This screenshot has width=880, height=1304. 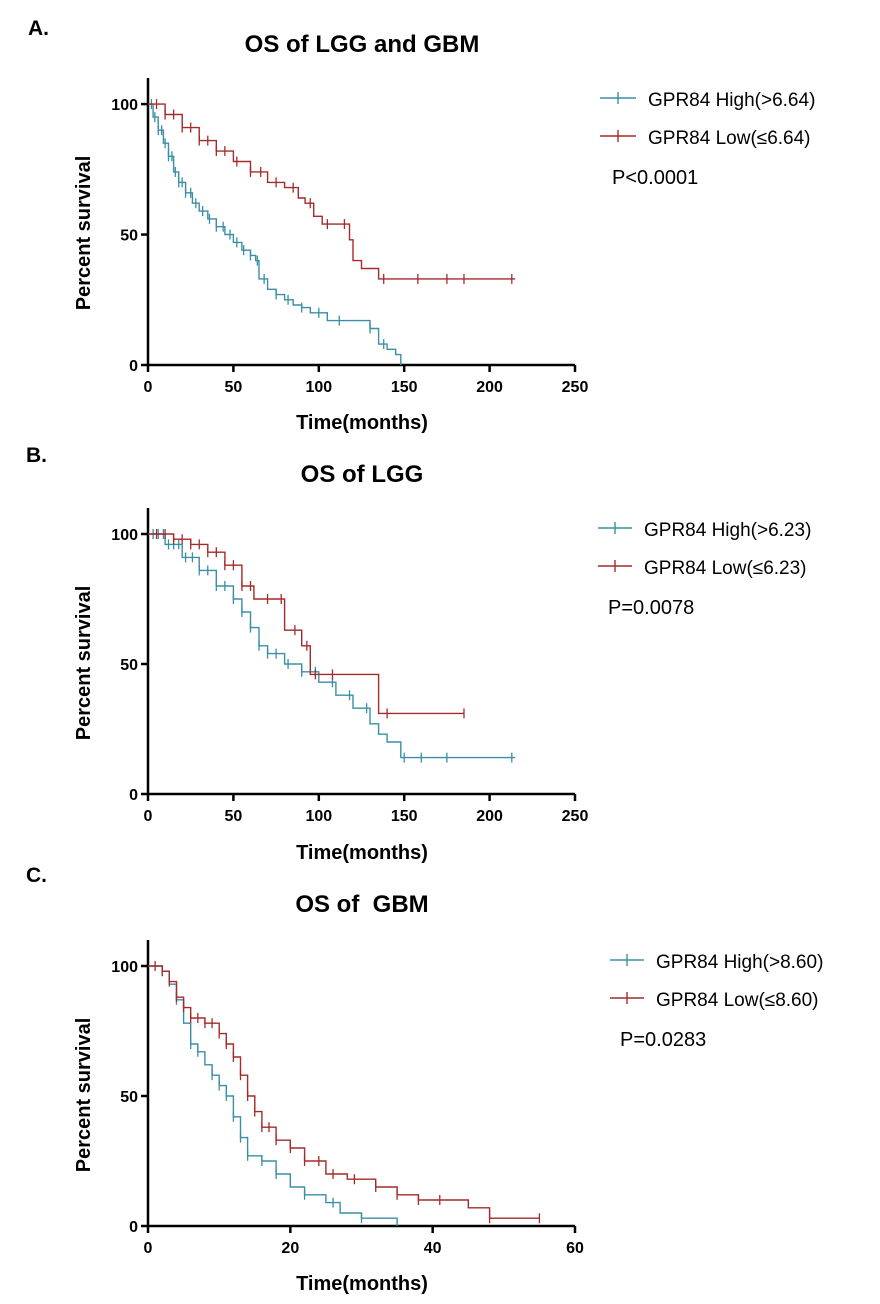 What do you see at coordinates (433, 1248) in the screenshot?
I see `x-tick-label: 40` at bounding box center [433, 1248].